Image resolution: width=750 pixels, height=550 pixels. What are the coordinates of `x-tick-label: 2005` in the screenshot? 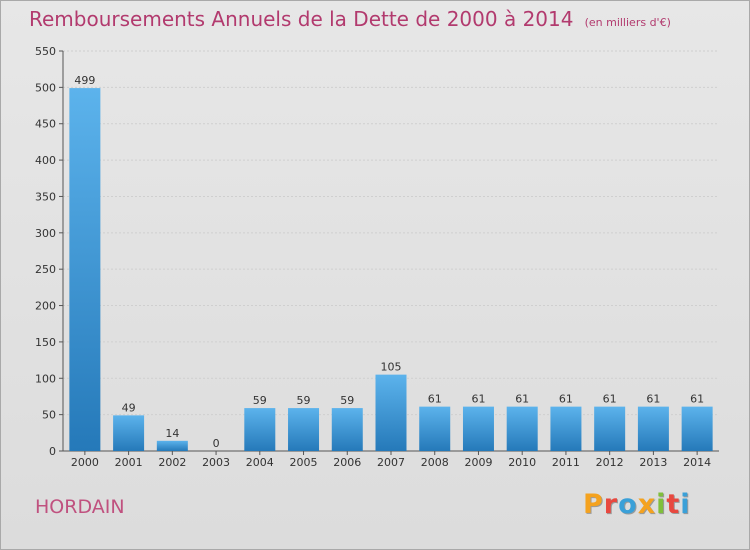 It's located at (304, 462).